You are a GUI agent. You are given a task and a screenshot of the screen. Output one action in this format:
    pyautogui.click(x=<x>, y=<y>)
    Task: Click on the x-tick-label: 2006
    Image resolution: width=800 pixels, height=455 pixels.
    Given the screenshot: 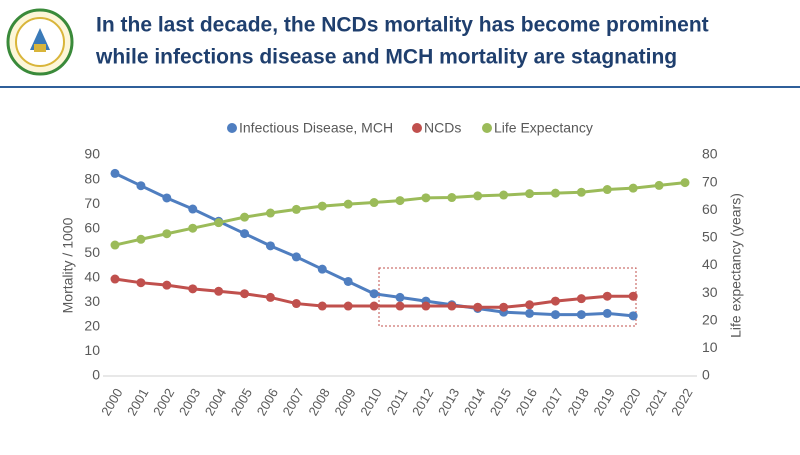 What is the action you would take?
    pyautogui.click(x=267, y=402)
    